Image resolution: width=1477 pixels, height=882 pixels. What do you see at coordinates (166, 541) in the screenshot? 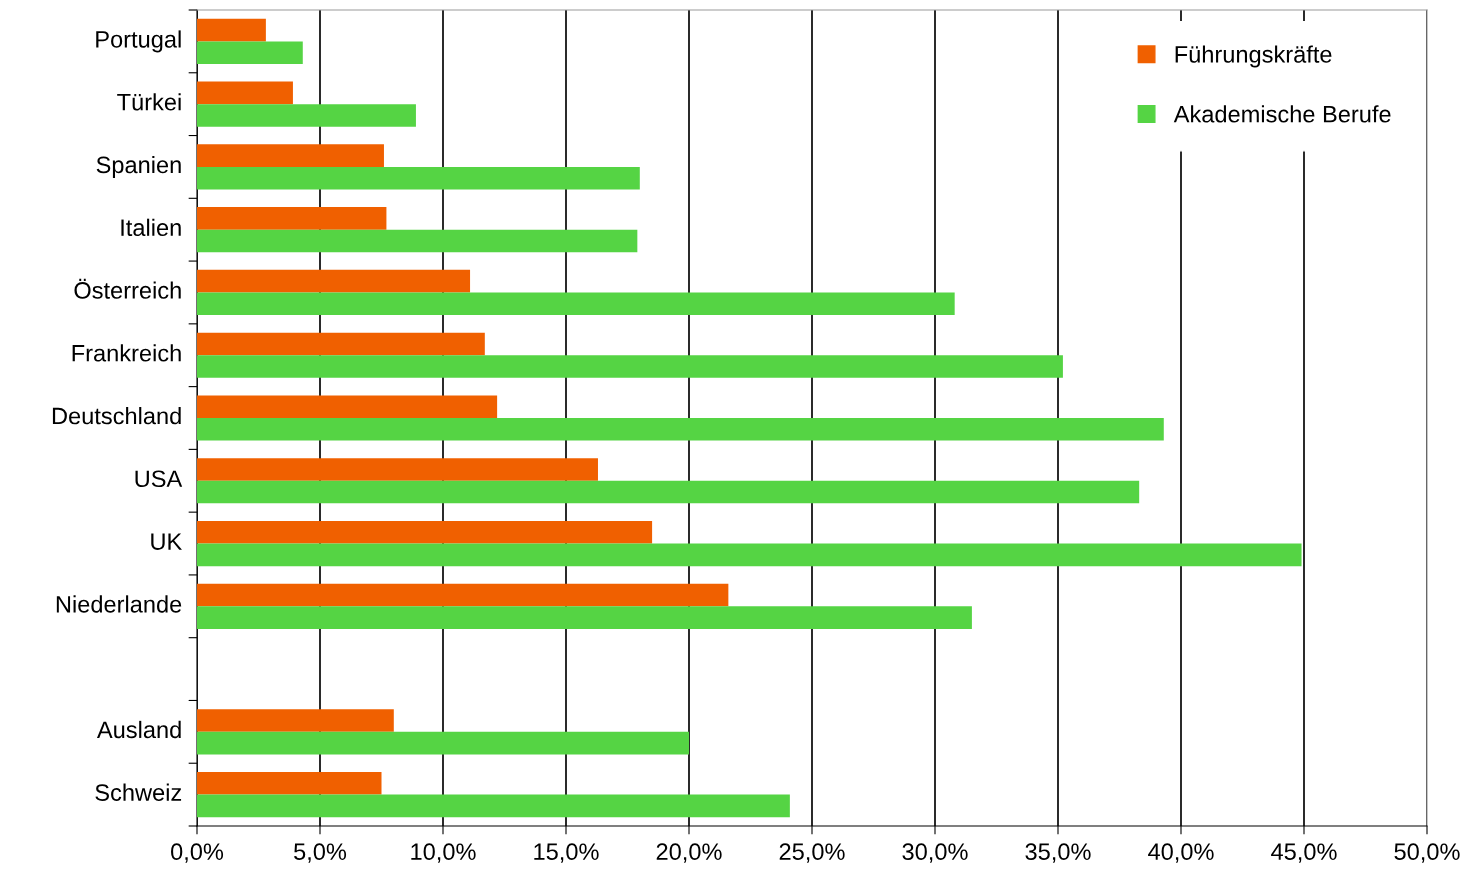
I see `y-tick-label: UK` at bounding box center [166, 541].